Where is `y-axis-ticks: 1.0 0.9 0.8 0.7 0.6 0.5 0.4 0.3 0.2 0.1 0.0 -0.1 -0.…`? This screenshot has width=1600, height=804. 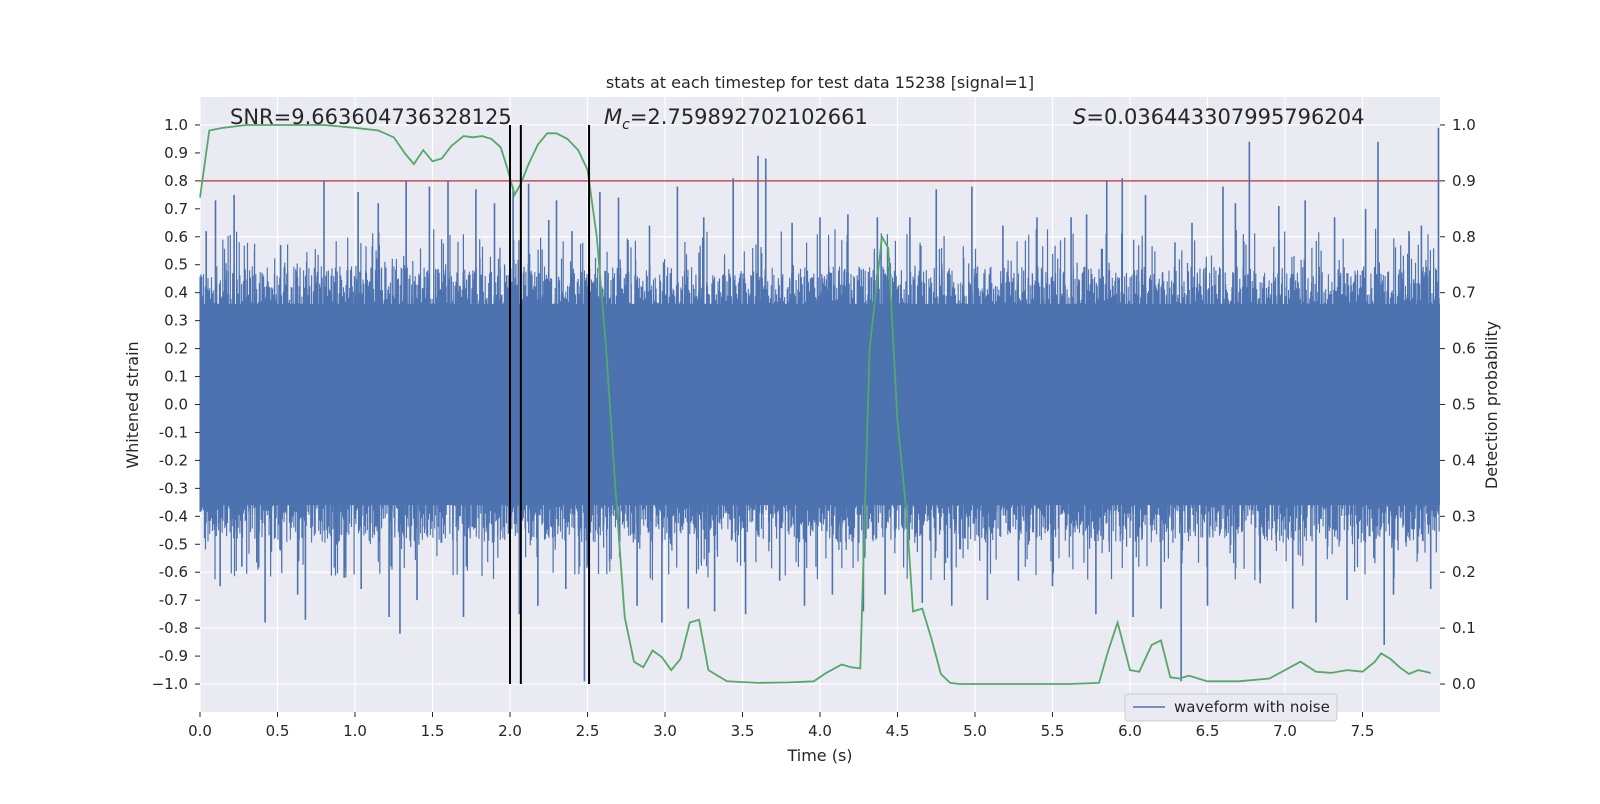
y-axis-ticks: 1.0 0.9 0.8 0.7 0.6 0.5 0.4 0.3 0.2 0.1 0.0 -0.1 -0.… is located at coordinates (176, 404).